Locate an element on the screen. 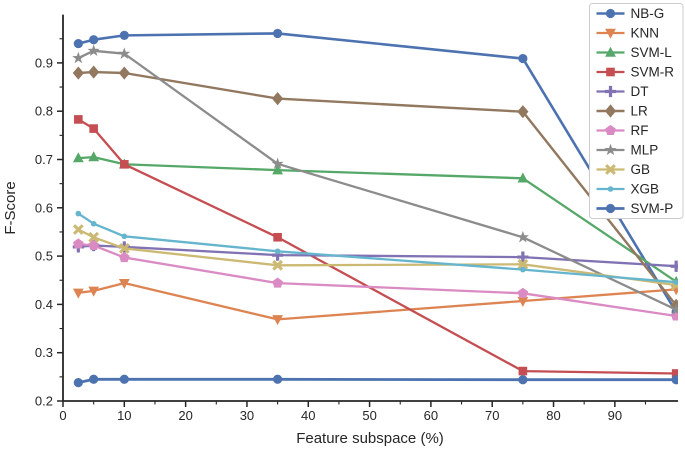  y-tick-label: 0.7 is located at coordinates (44, 159).